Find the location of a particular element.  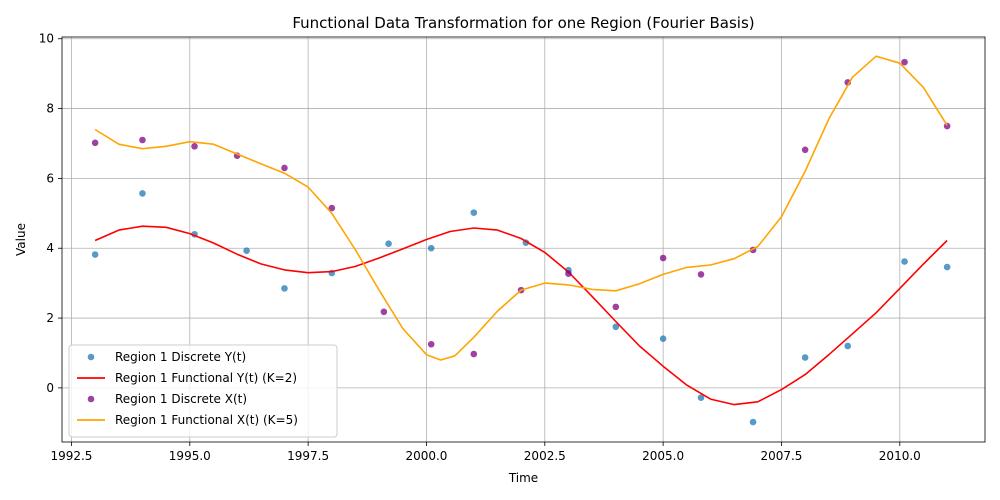

y-tick-label: 4 is located at coordinates (50, 248).